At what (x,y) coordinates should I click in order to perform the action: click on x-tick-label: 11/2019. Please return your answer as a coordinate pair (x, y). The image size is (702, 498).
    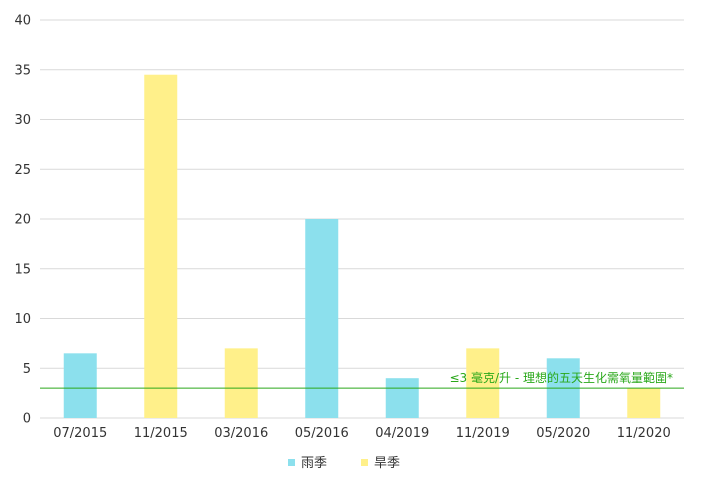
    Looking at the image, I should click on (483, 433).